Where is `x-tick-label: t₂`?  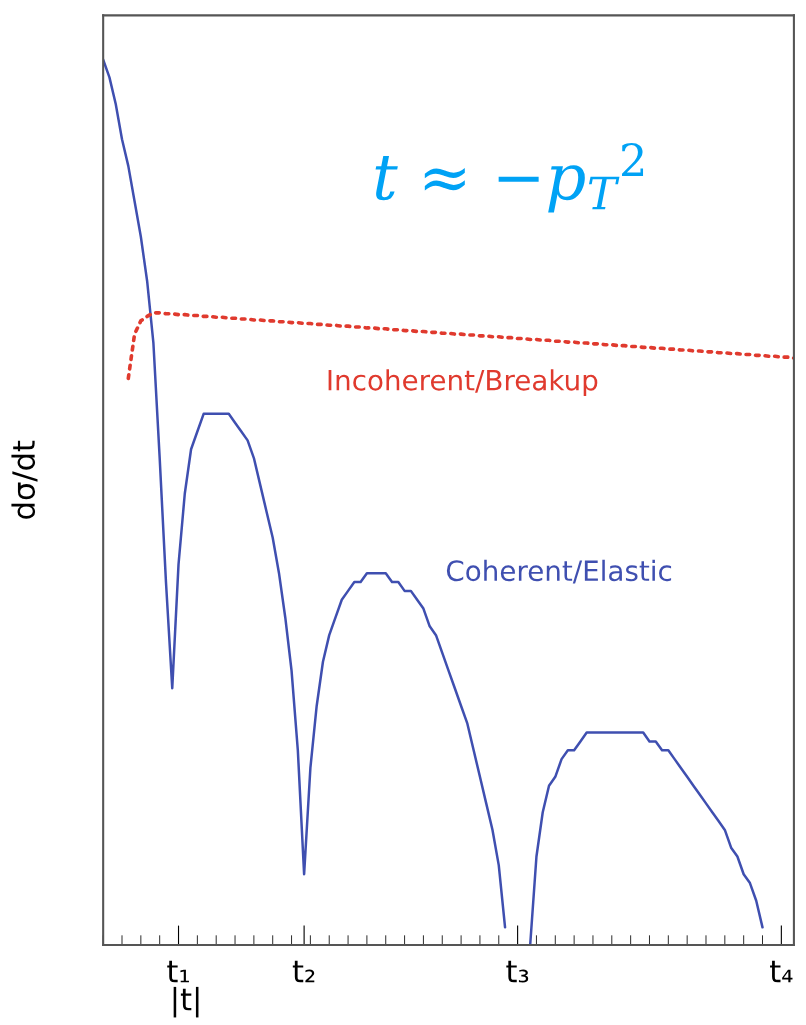 x-tick-label: t₂ is located at coordinates (303, 971).